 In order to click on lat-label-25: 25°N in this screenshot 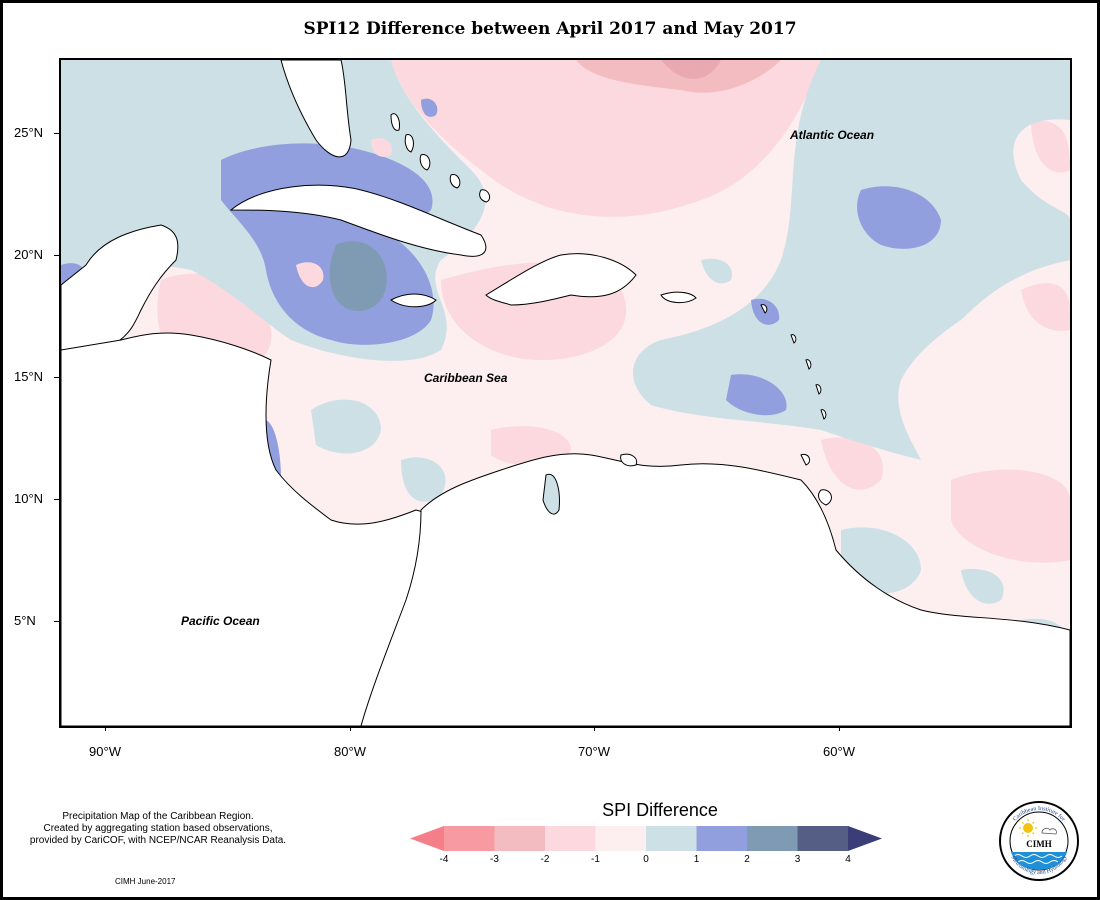, I will do `click(29, 132)`.